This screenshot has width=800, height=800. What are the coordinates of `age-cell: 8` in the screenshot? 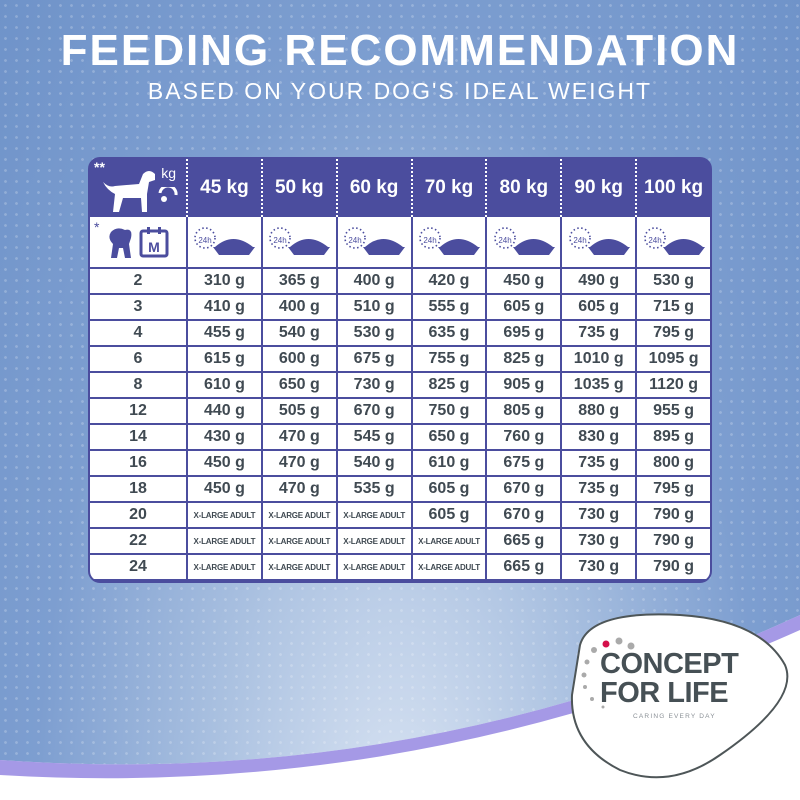 It's located at (138, 385).